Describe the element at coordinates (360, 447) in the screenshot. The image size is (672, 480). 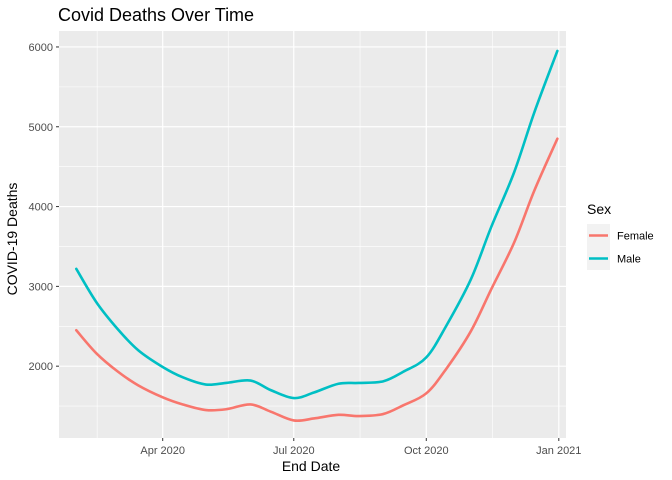
I see `x-axis-ticks: Apr 2020 Jul 2020 Oct 2020 Jan 2021` at that location.